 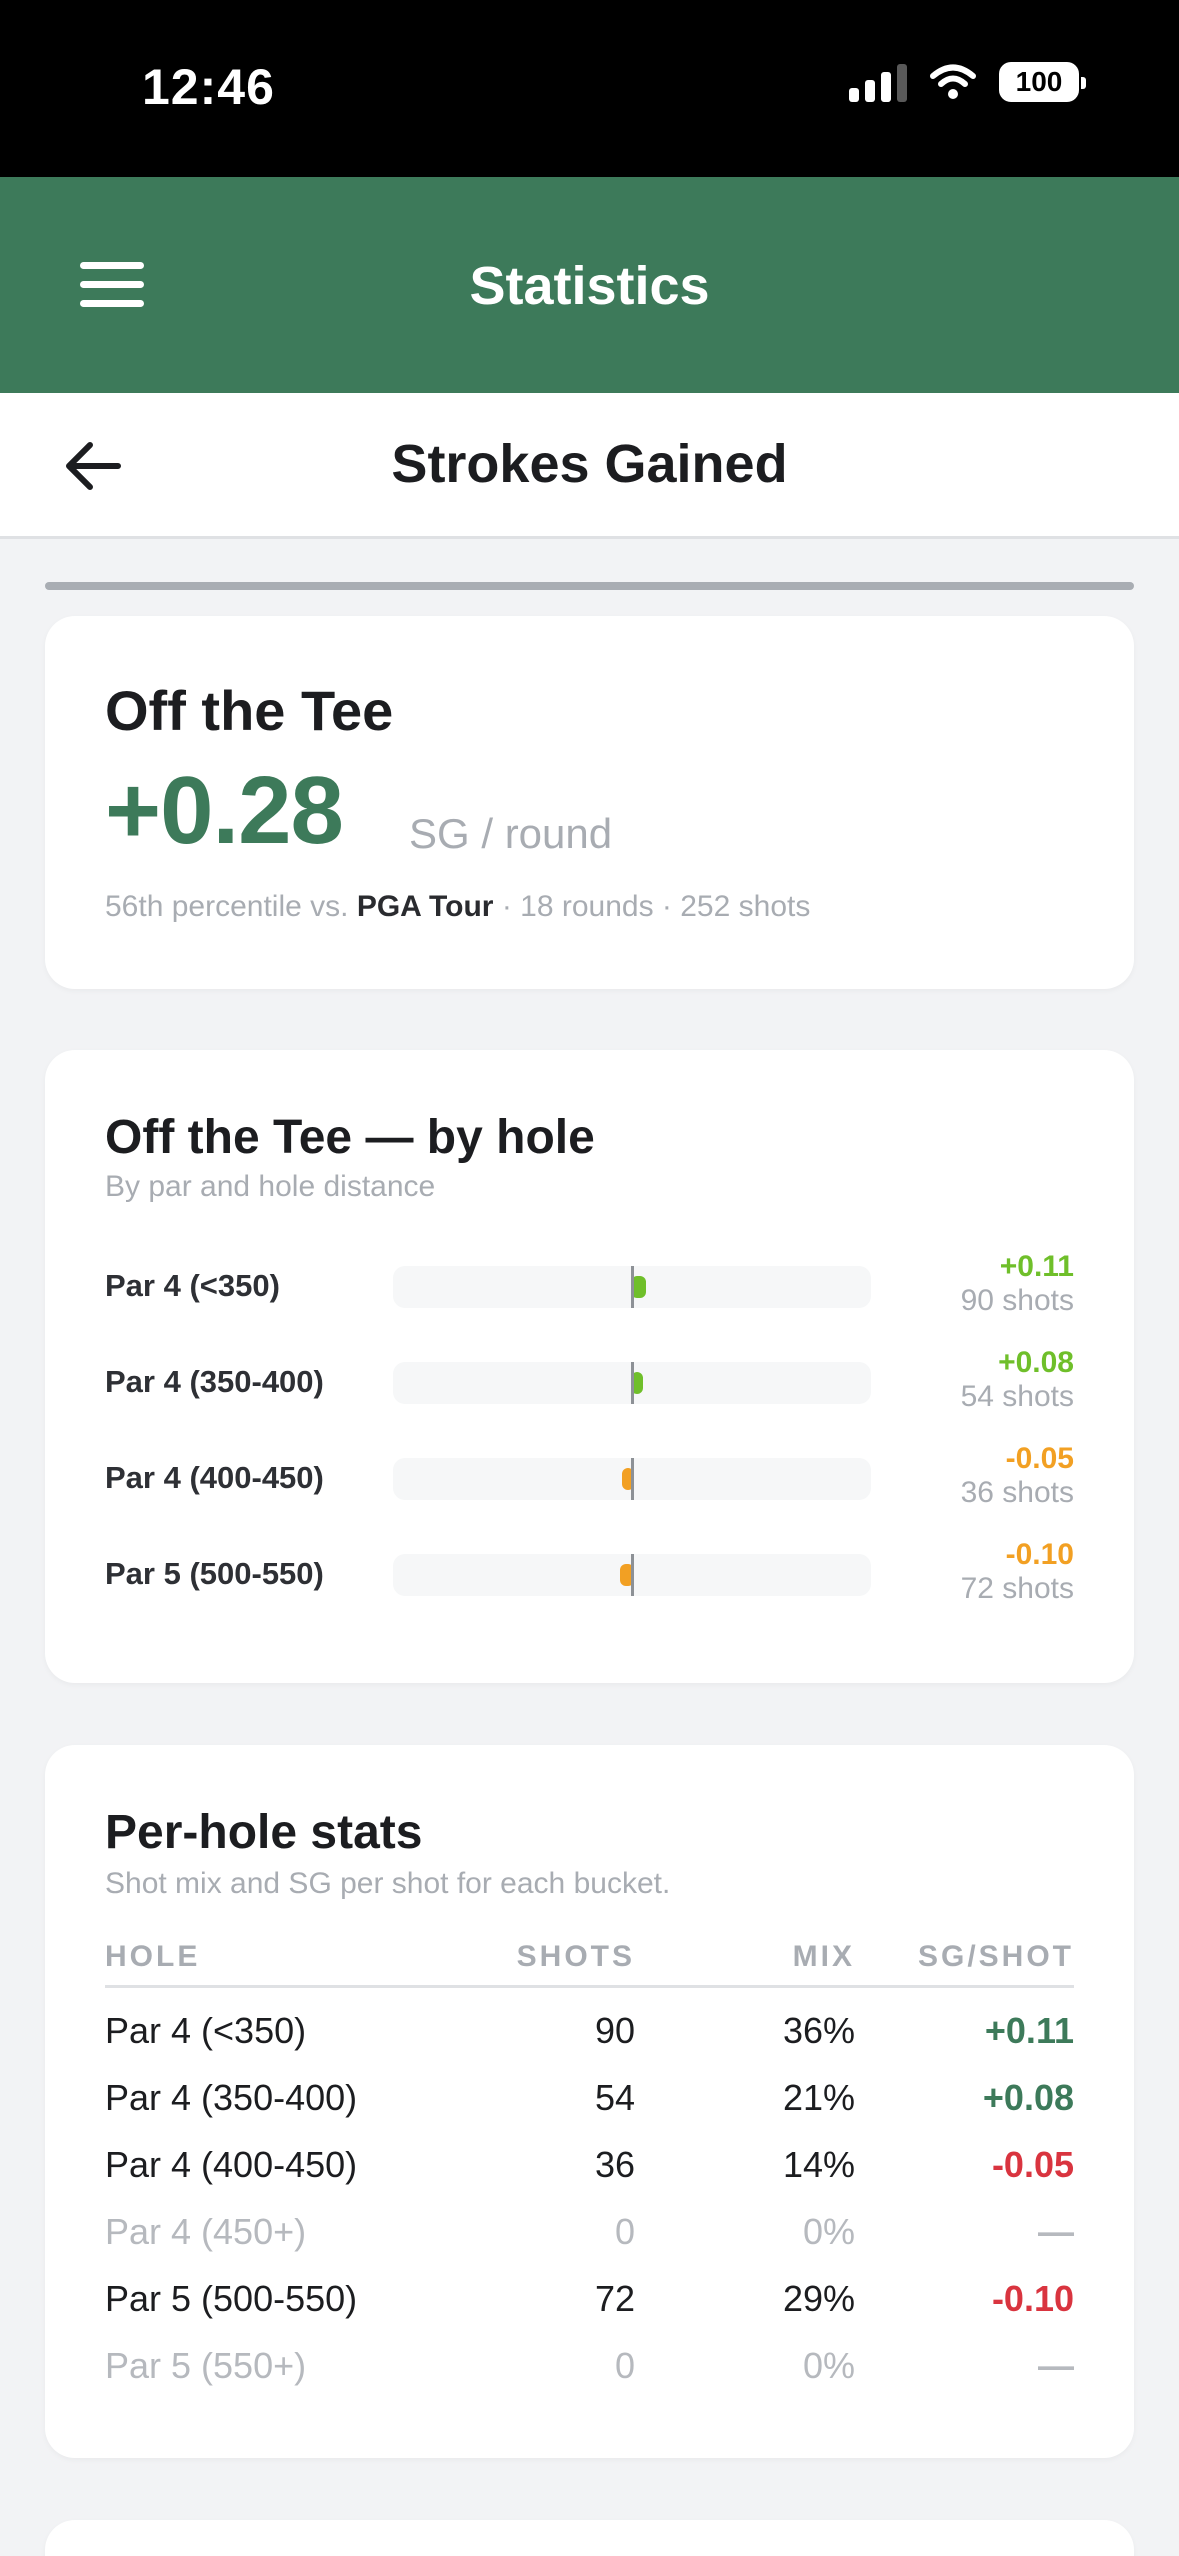 I want to click on chart-category-label: Par 4 (400-450), so click(x=214, y=1477).